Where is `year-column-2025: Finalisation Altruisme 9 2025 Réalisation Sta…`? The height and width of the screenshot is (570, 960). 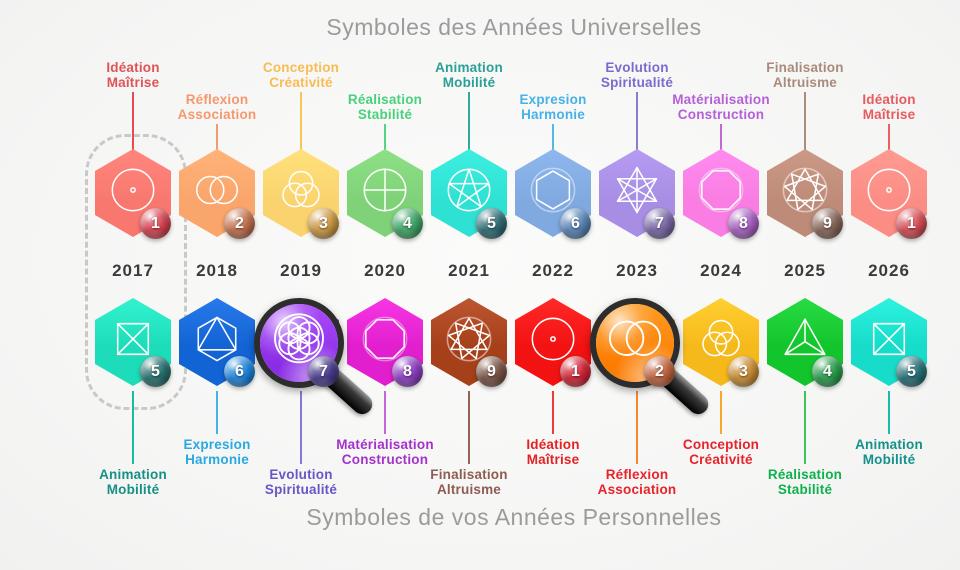
year-column-2025: Finalisation Altruisme 9 2025 Réalisation Sta… is located at coordinates (805, 285).